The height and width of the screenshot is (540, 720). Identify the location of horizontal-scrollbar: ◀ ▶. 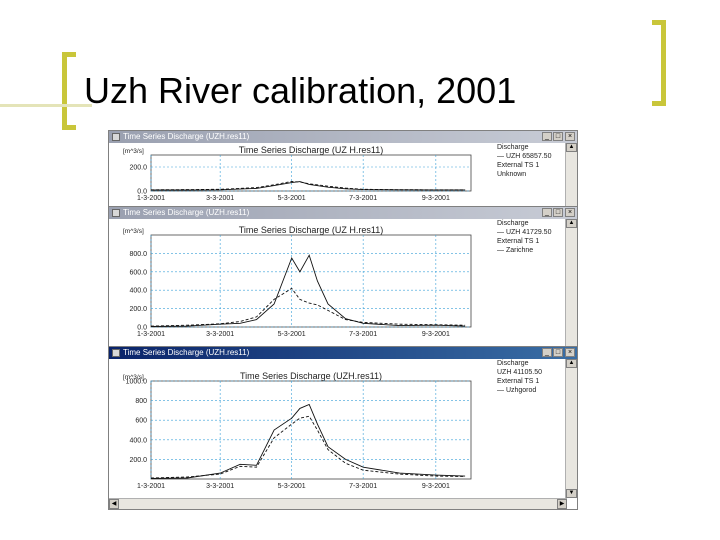
(338, 503).